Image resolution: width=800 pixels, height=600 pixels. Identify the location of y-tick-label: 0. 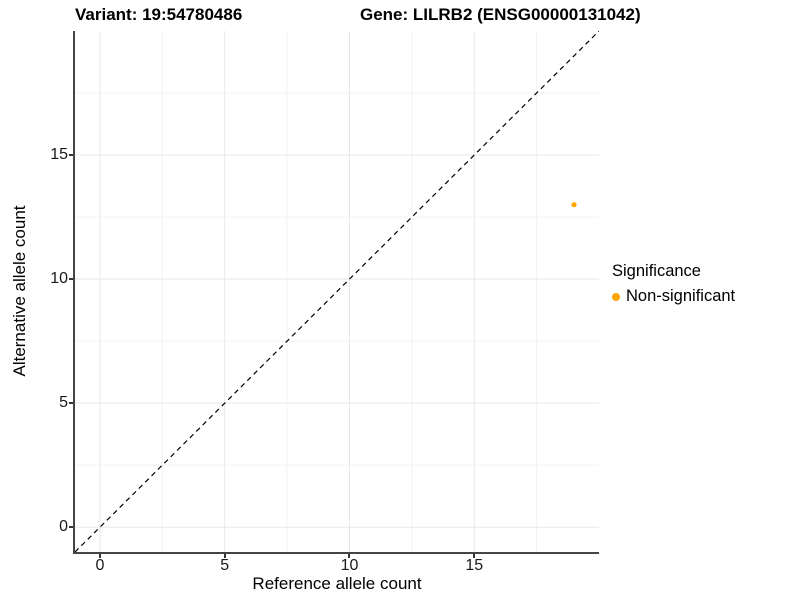
(63, 527).